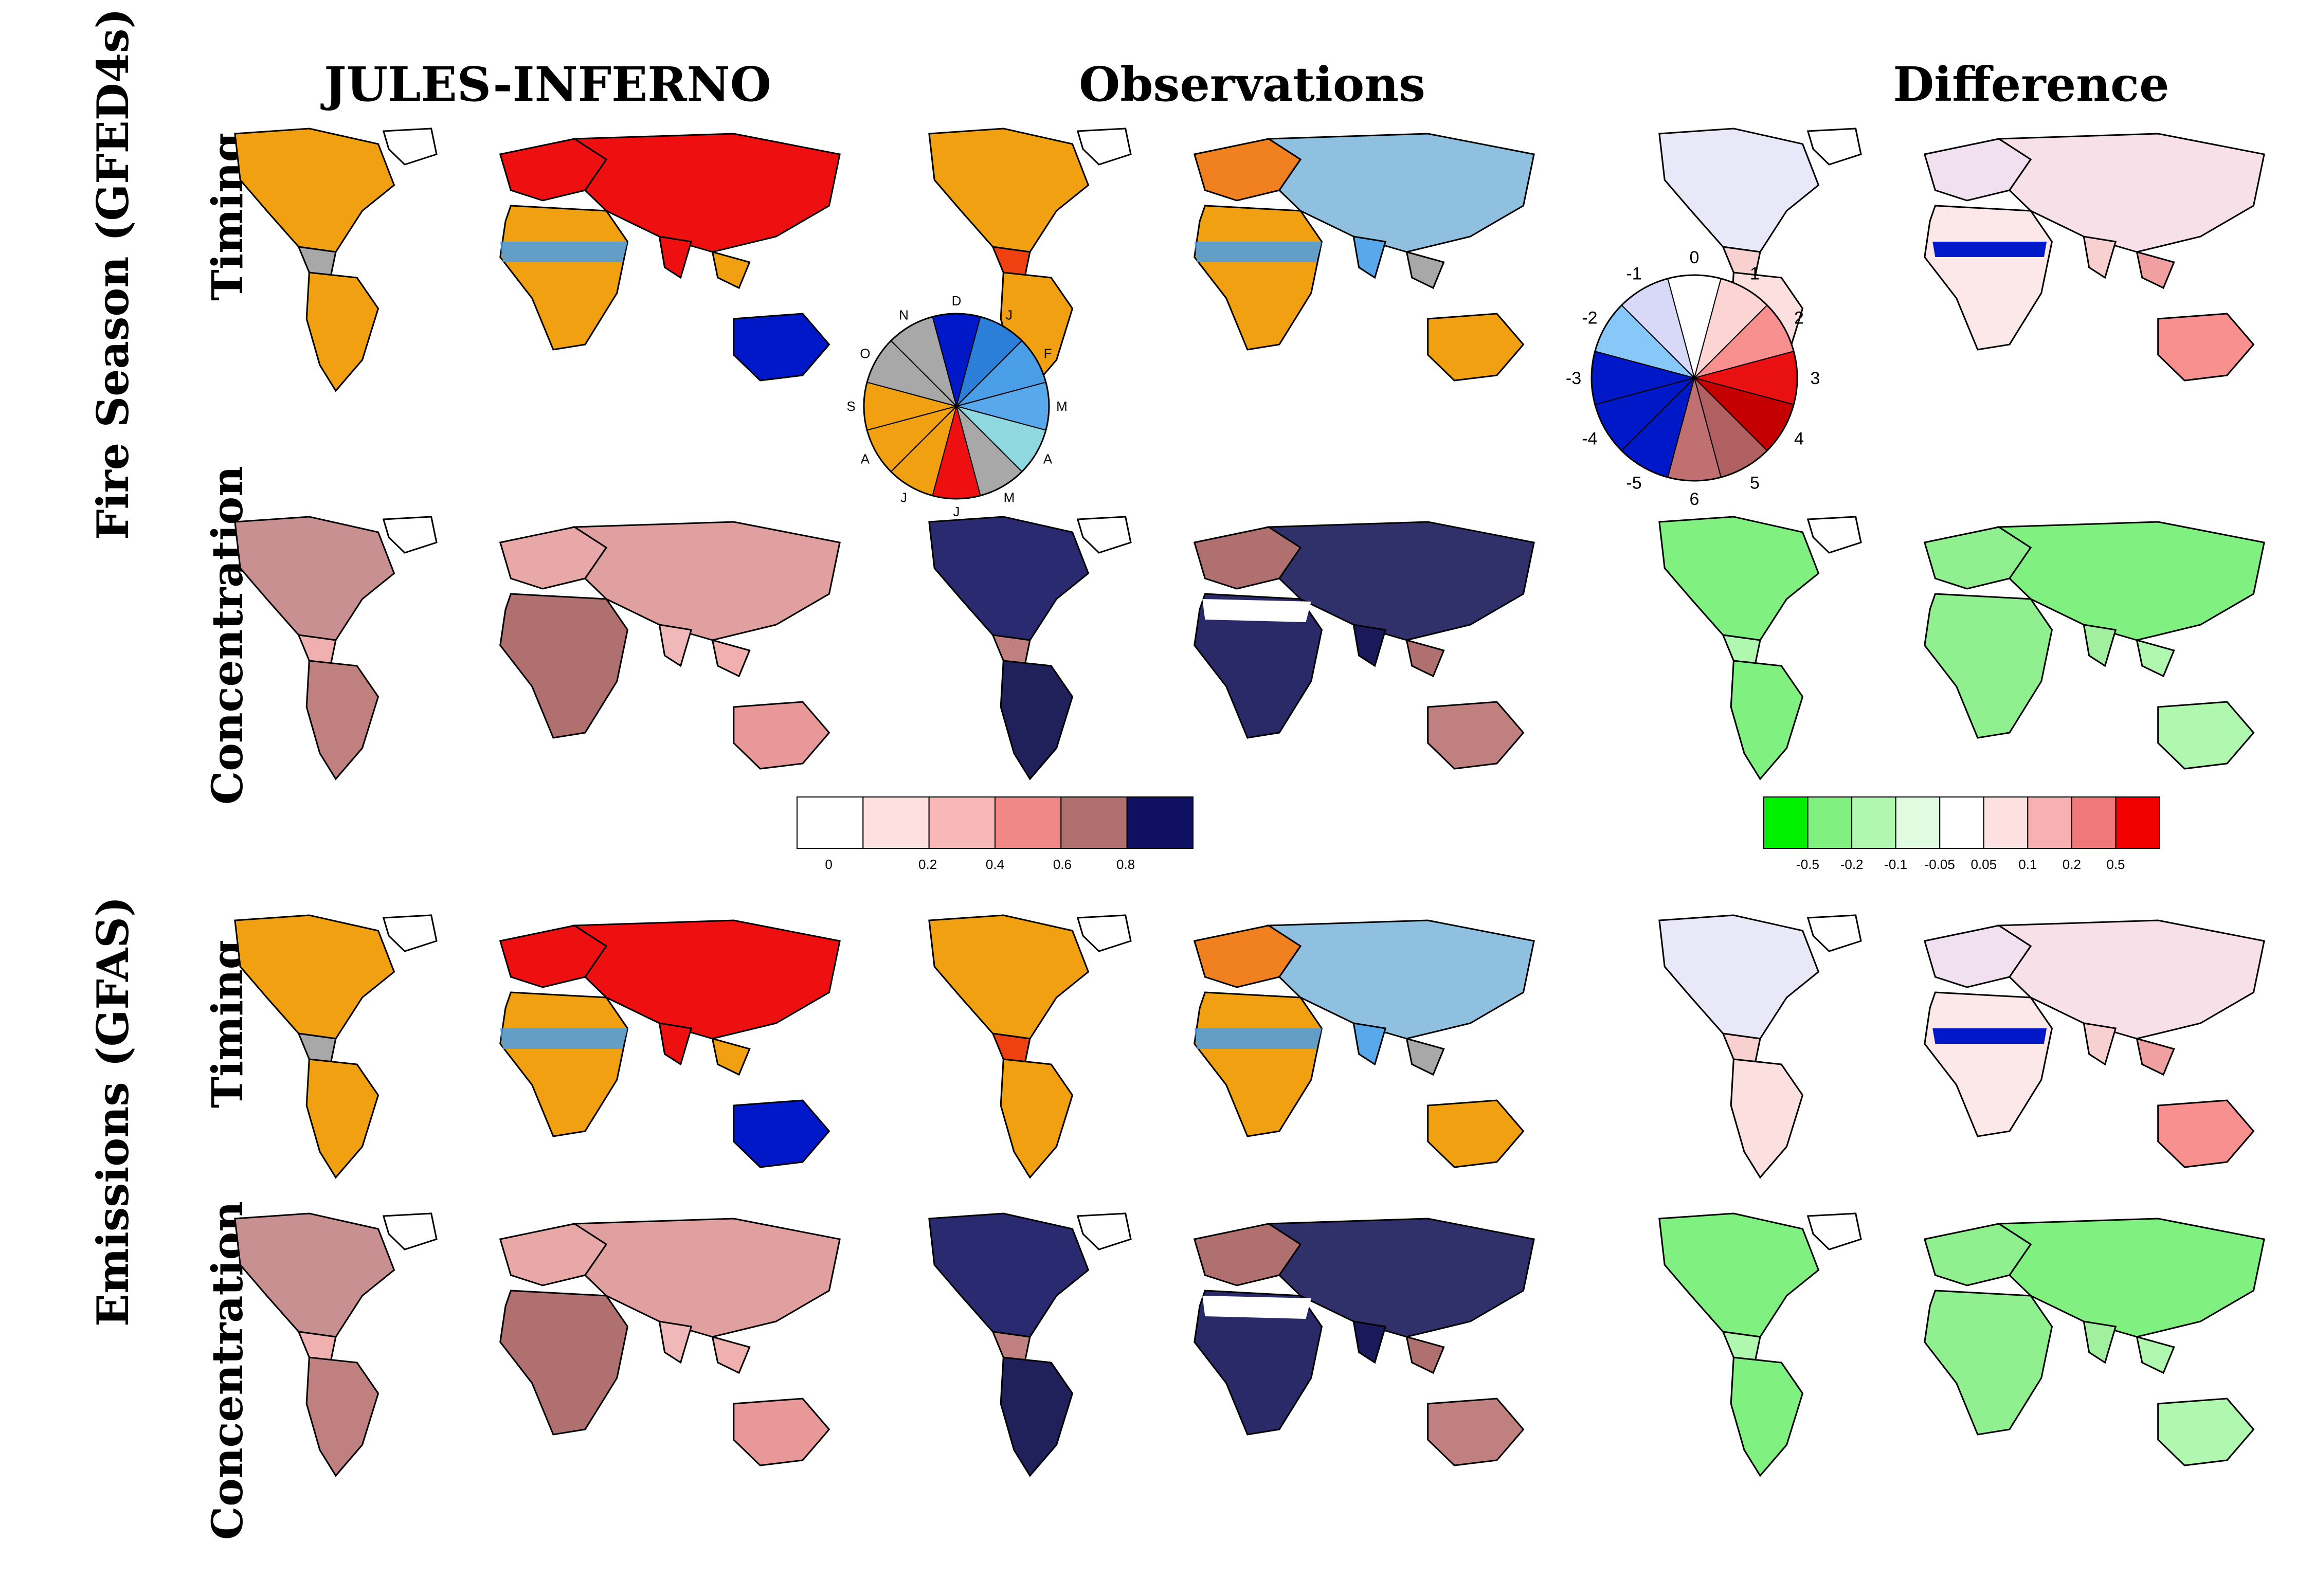 The width and height of the screenshot is (2314, 1596). Describe the element at coordinates (828, 864) in the screenshot. I see `colorbar-tick-label: 0` at that location.